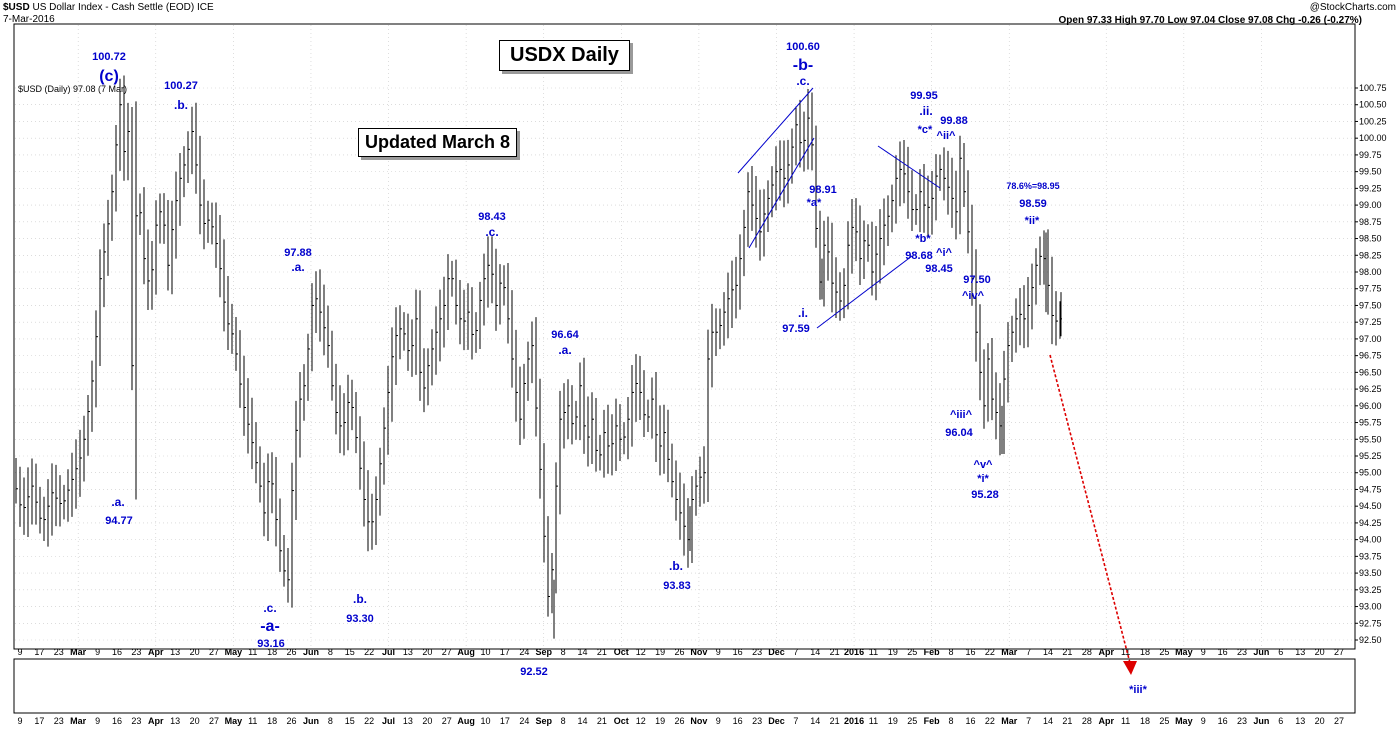  I want to click on x-tick-label: Dec, so click(776, 652).